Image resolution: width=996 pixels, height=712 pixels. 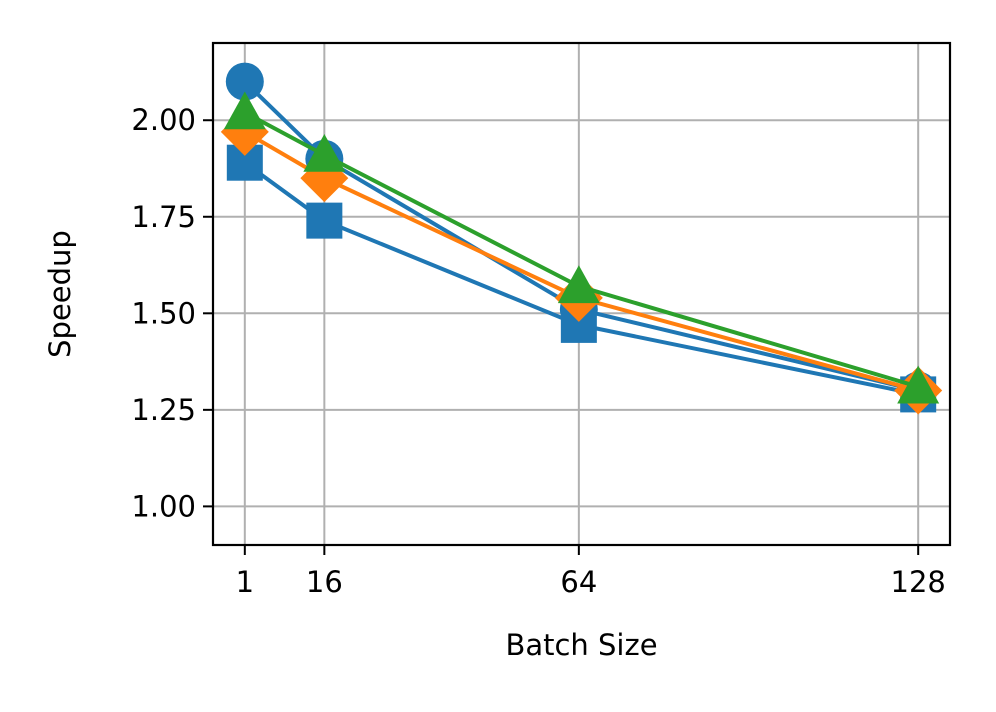 I want to click on x-axis-label: Batch Size, so click(x=581, y=645).